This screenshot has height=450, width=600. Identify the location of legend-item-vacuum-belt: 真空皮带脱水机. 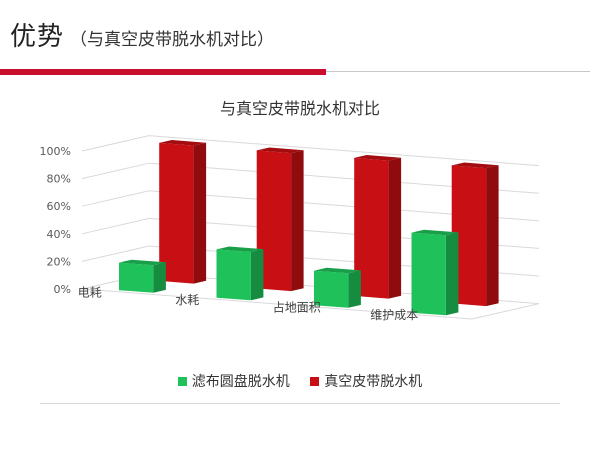
(366, 381).